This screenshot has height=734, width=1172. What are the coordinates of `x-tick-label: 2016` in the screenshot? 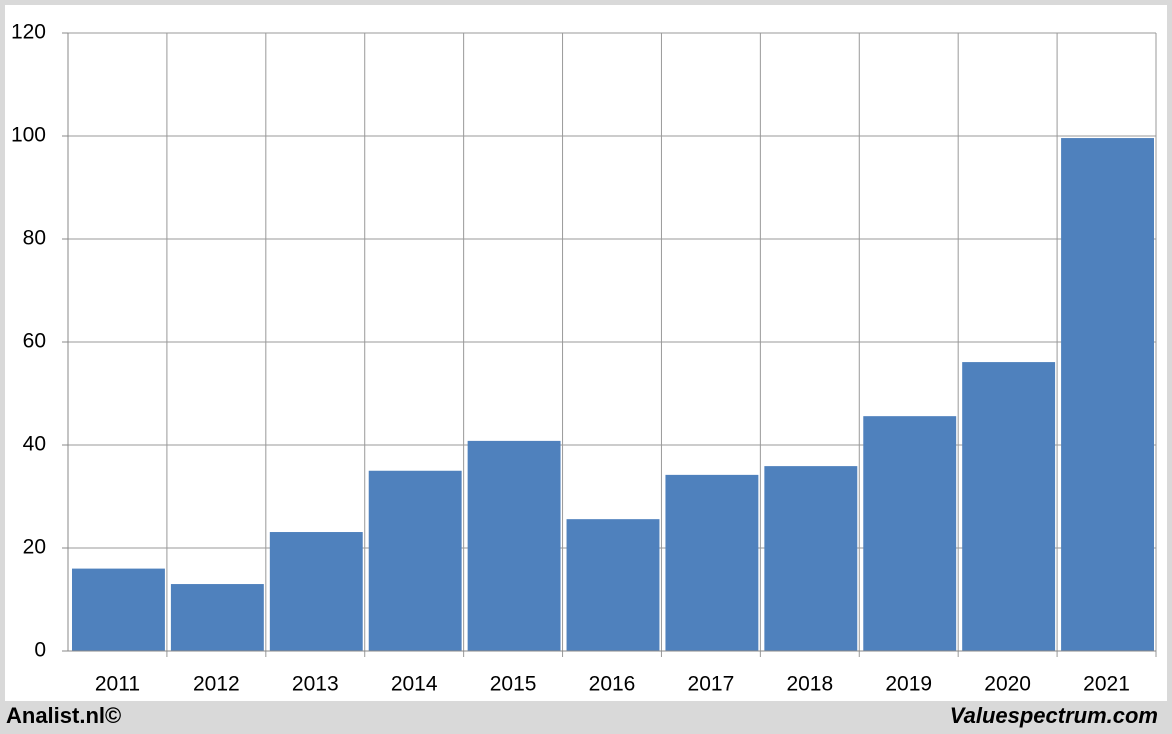 It's located at (612, 684).